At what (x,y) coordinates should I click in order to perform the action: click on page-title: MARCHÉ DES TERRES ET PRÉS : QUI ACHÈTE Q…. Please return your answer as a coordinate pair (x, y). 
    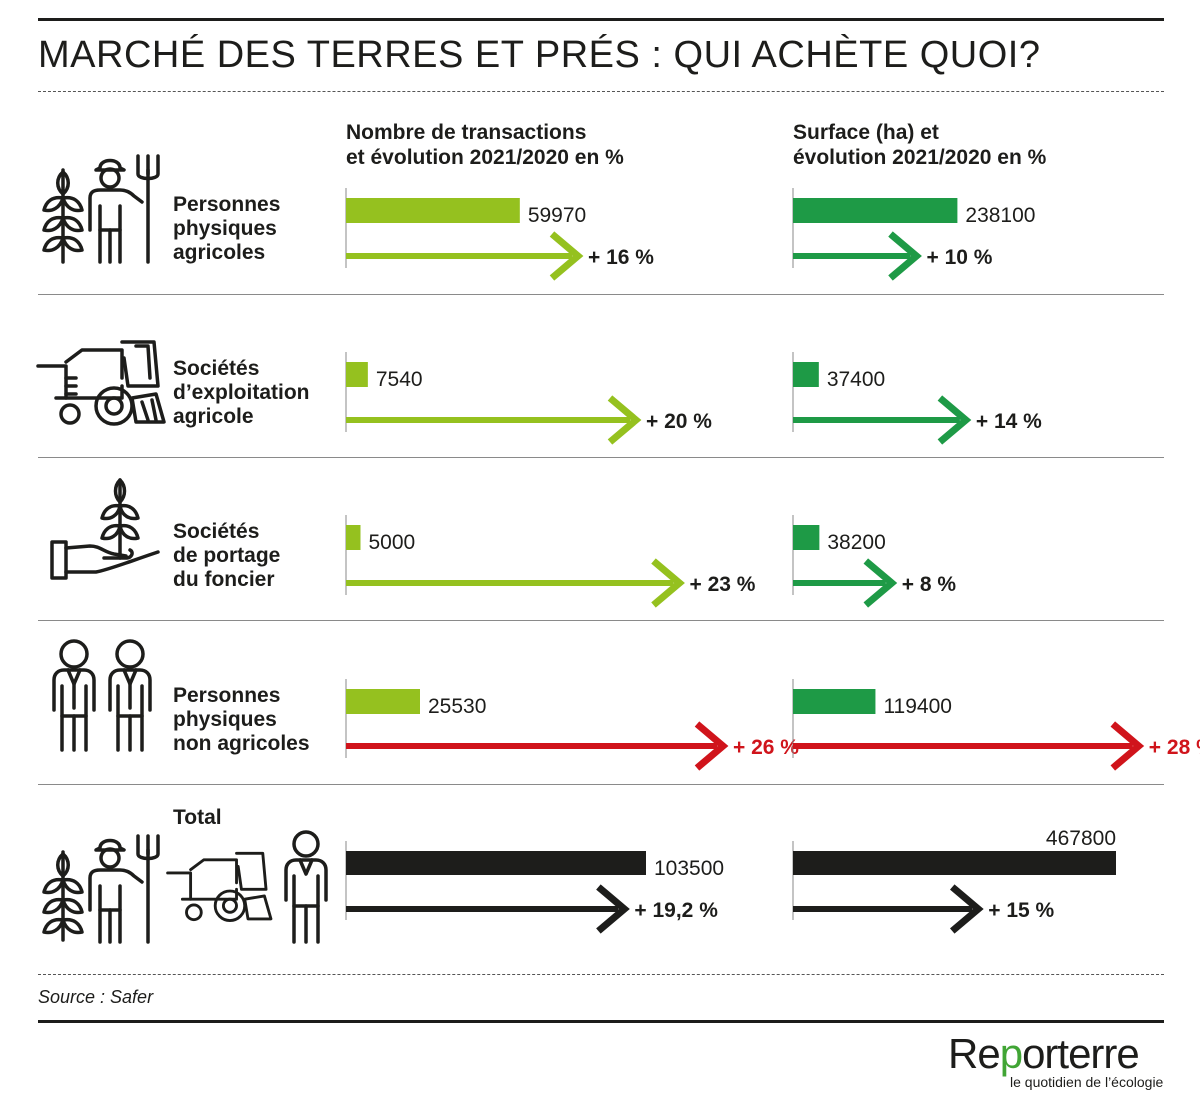
    Looking at the image, I should click on (539, 55).